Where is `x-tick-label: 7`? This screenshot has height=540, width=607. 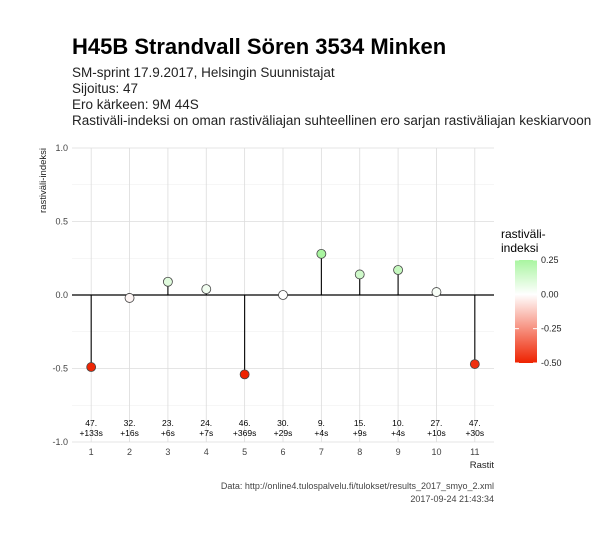 x-tick-label: 7 is located at coordinates (321, 452).